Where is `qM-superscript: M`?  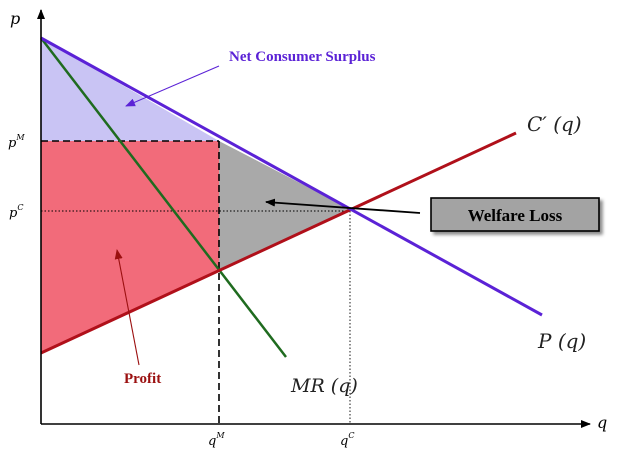
qM-superscript: M is located at coordinates (220, 435).